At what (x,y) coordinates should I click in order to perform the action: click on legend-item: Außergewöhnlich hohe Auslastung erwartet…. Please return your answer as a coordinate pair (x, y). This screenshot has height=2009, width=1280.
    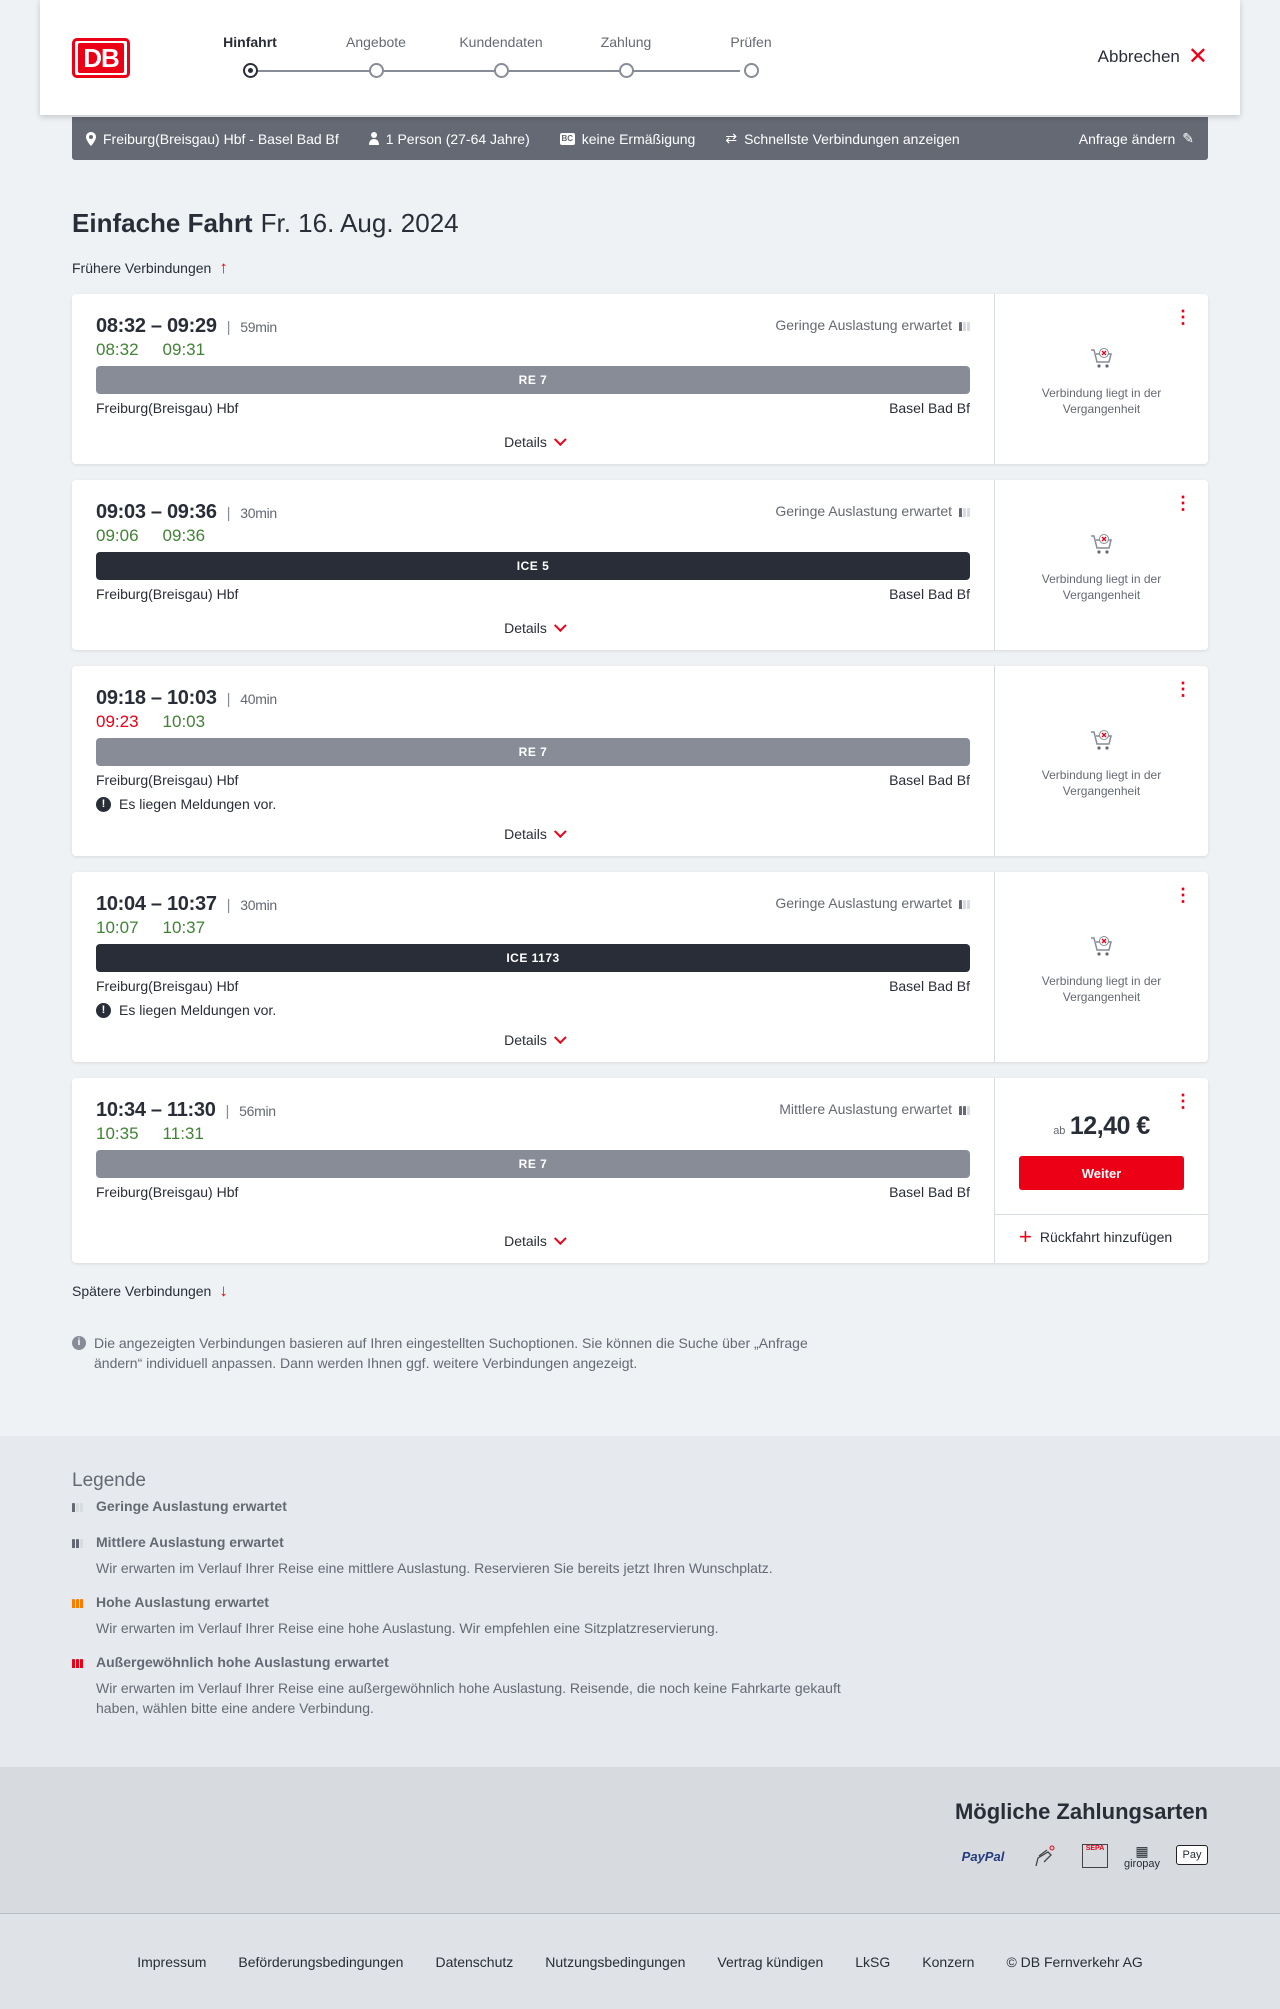
    Looking at the image, I should click on (472, 1686).